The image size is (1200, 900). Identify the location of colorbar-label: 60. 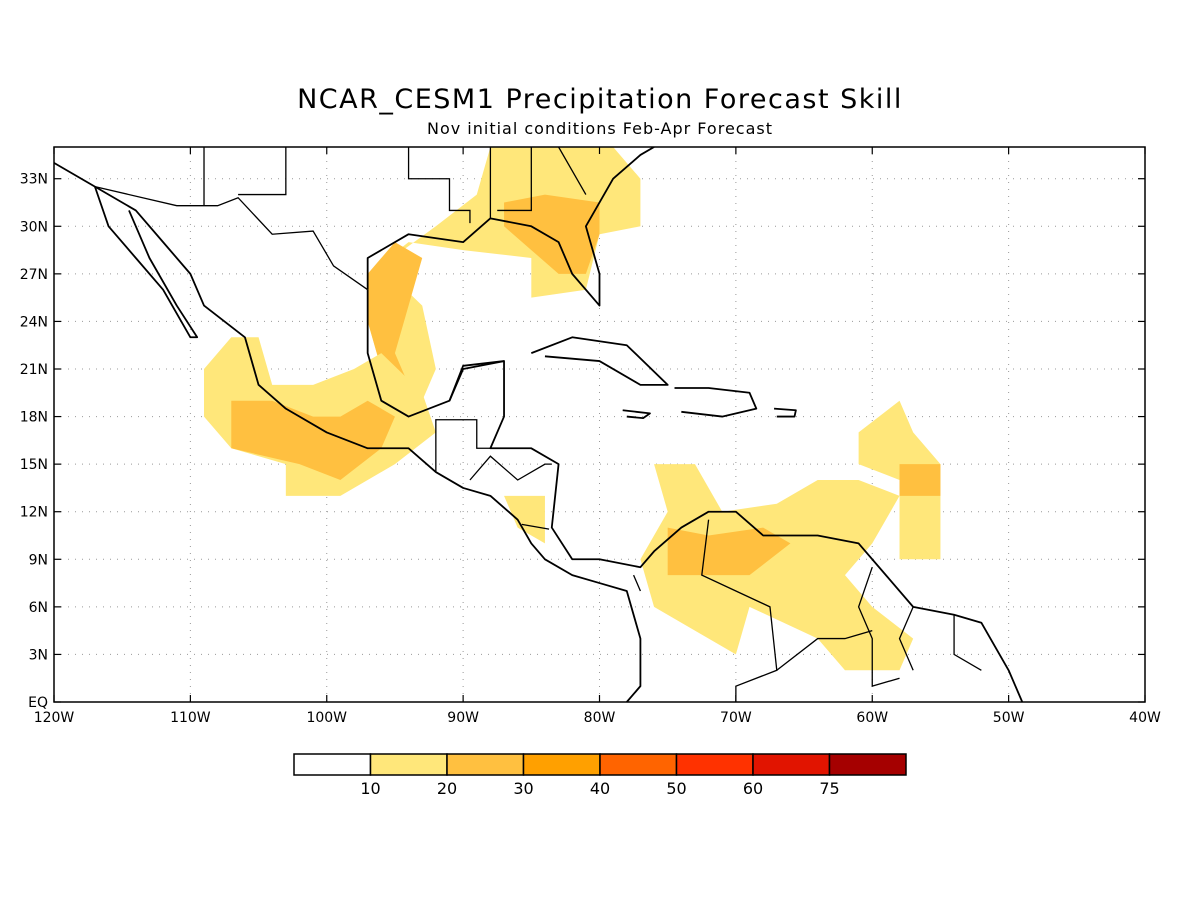
(753, 788).